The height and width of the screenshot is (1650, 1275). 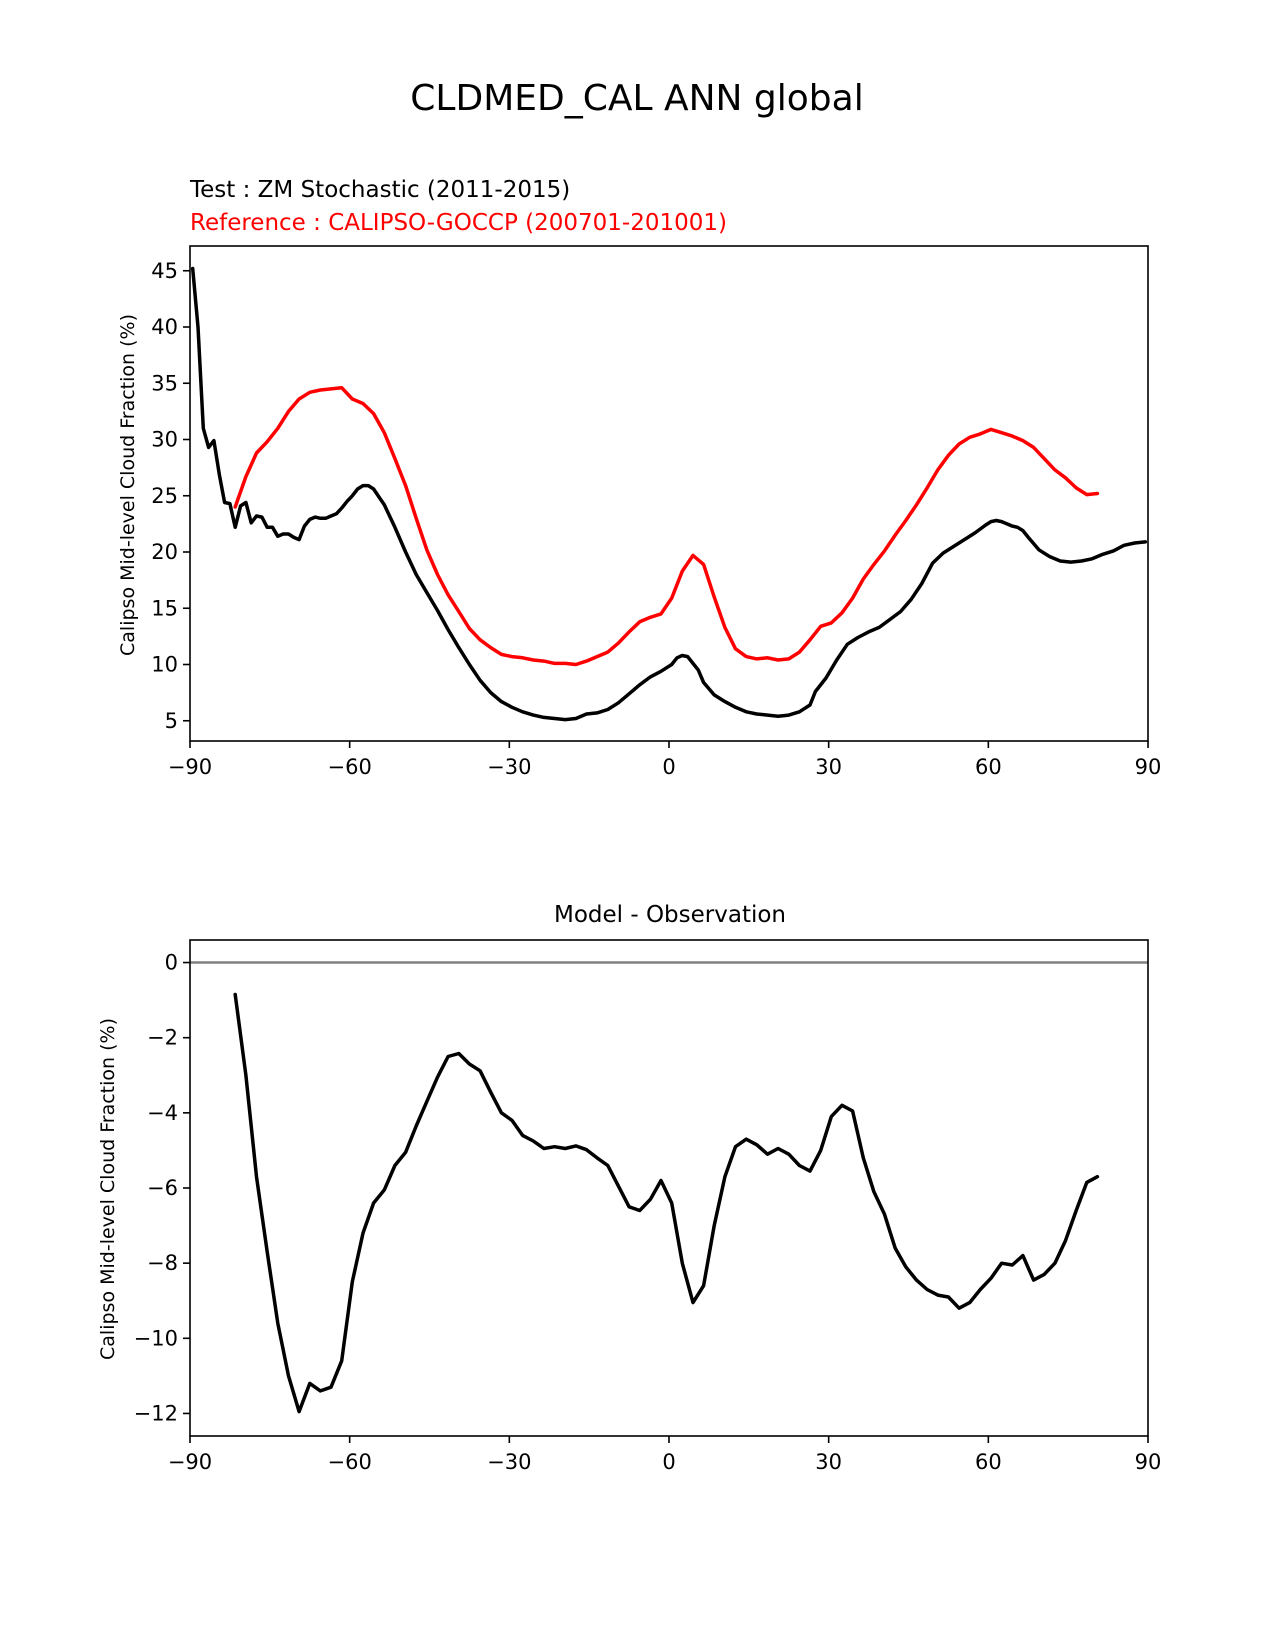 I want to click on top-xtick-label: 0, so click(x=668, y=767).